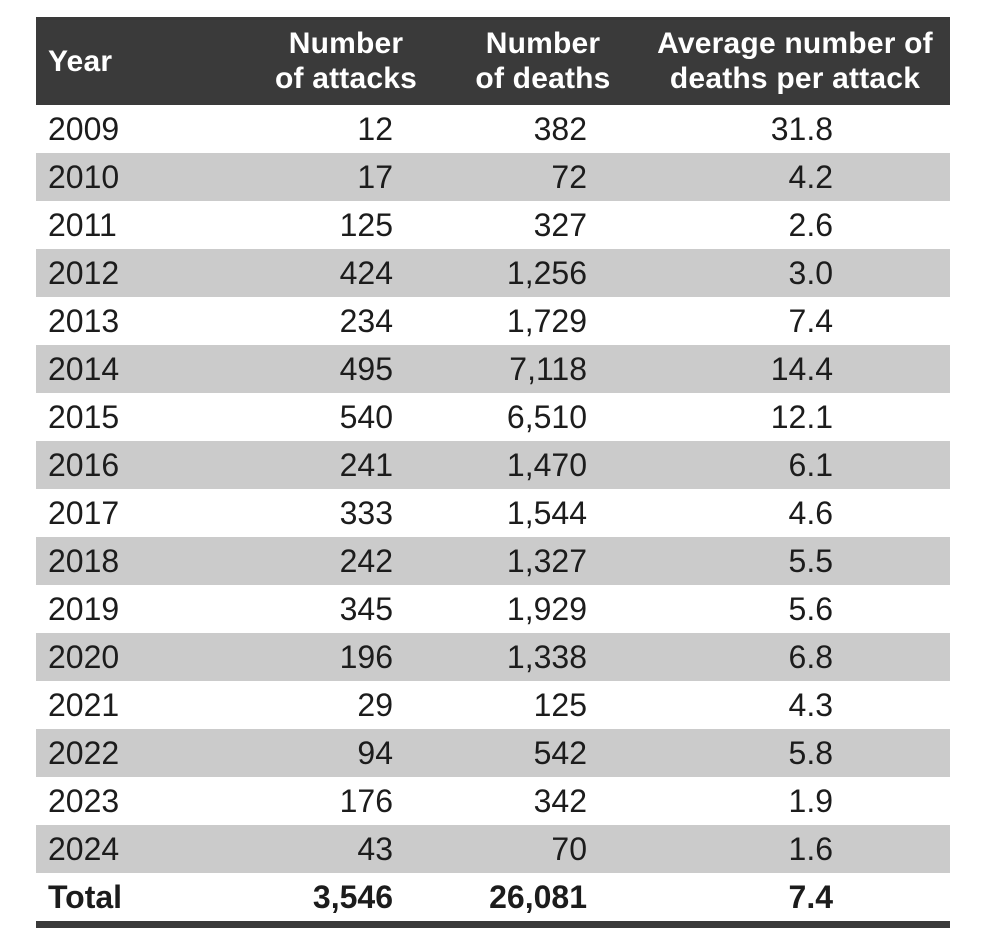  Describe the element at coordinates (493, 705) in the screenshot. I see `table-row: 2021 29 125 4.3` at that location.